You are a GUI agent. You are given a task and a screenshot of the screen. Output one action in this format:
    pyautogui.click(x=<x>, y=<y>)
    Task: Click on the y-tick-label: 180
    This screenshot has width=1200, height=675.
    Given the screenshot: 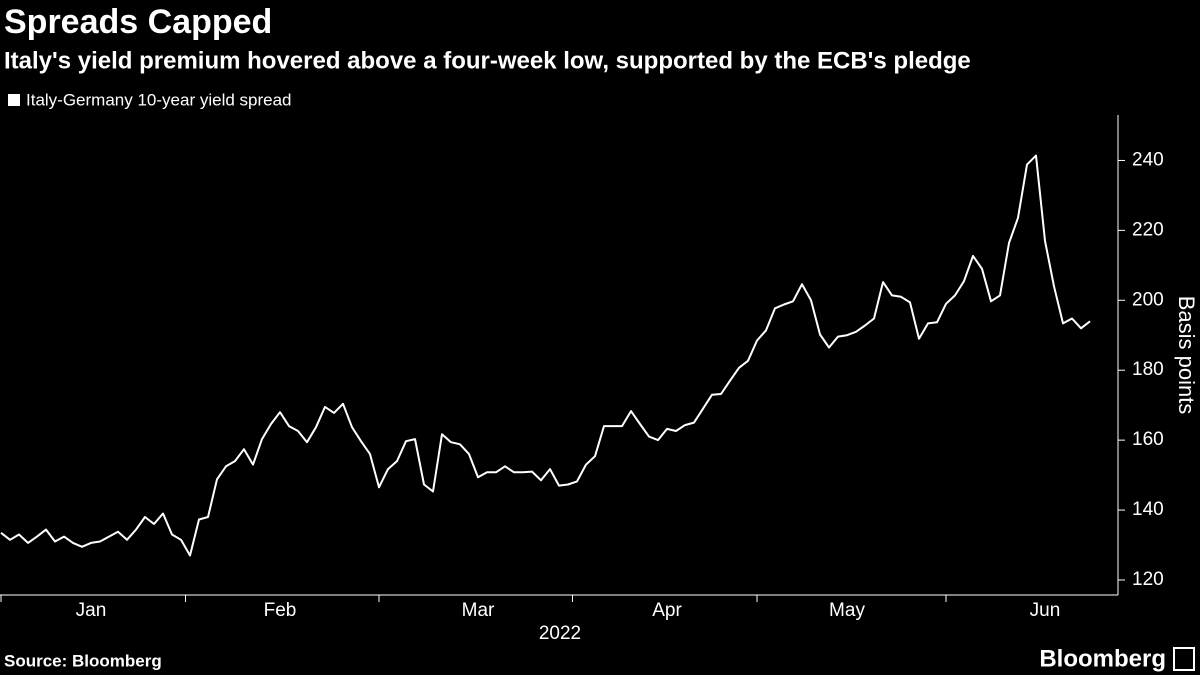 What is the action you would take?
    pyautogui.click(x=1148, y=369)
    